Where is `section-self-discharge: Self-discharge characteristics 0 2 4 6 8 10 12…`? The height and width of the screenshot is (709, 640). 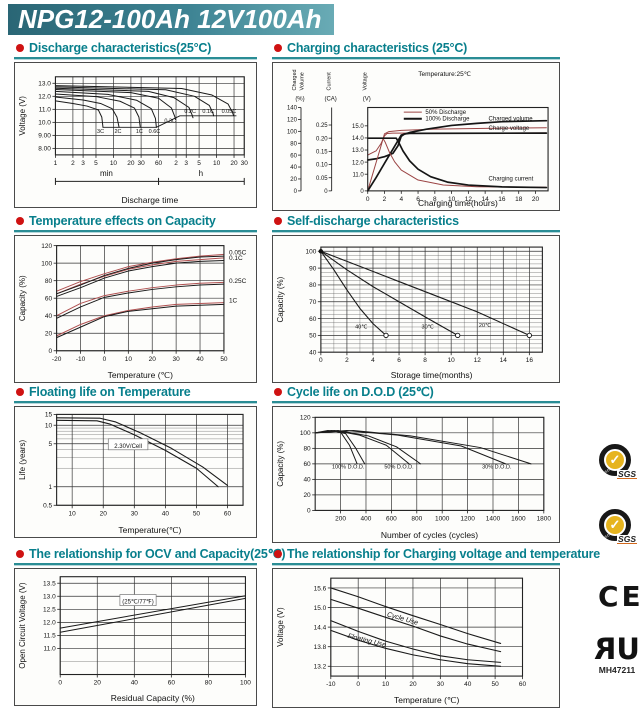
section-self-discharge: Self-discharge characteristics 0 2 4 6 8 10 12… is located at coordinates (416, 298).